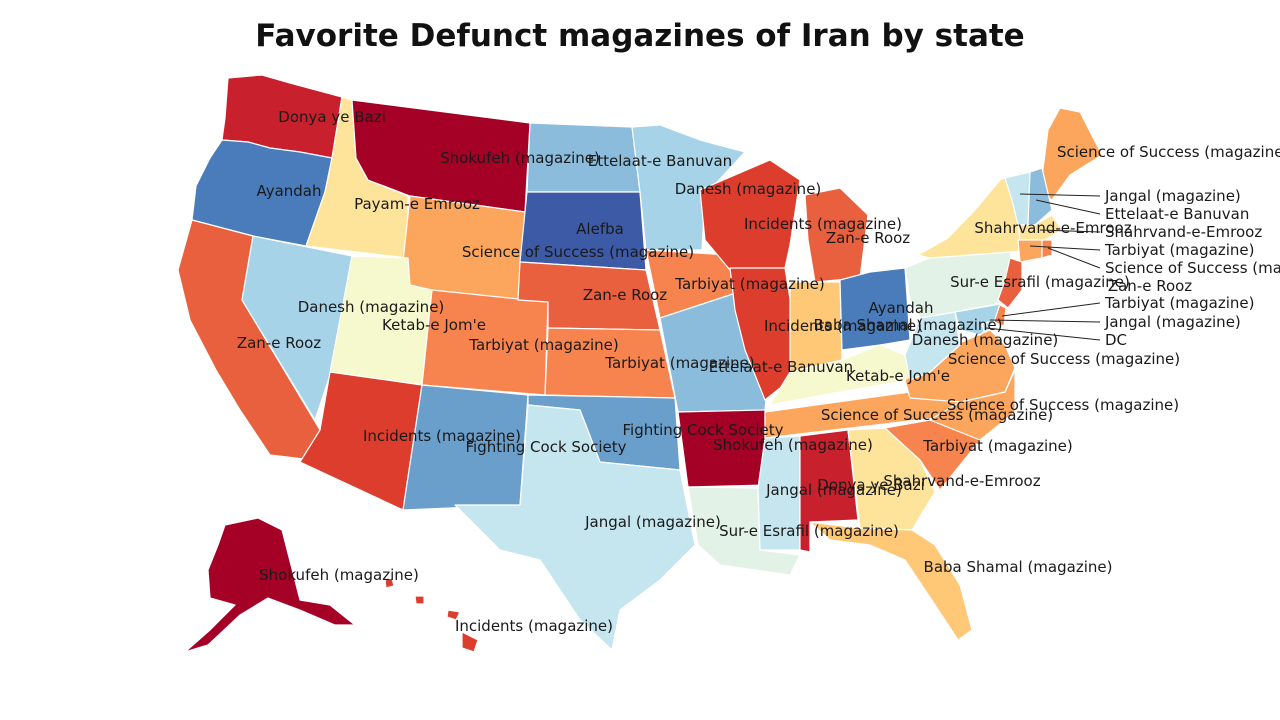 This screenshot has height=720, width=1280. Describe the element at coordinates (600, 229) in the screenshot. I see `label-SD: Alefba` at that location.